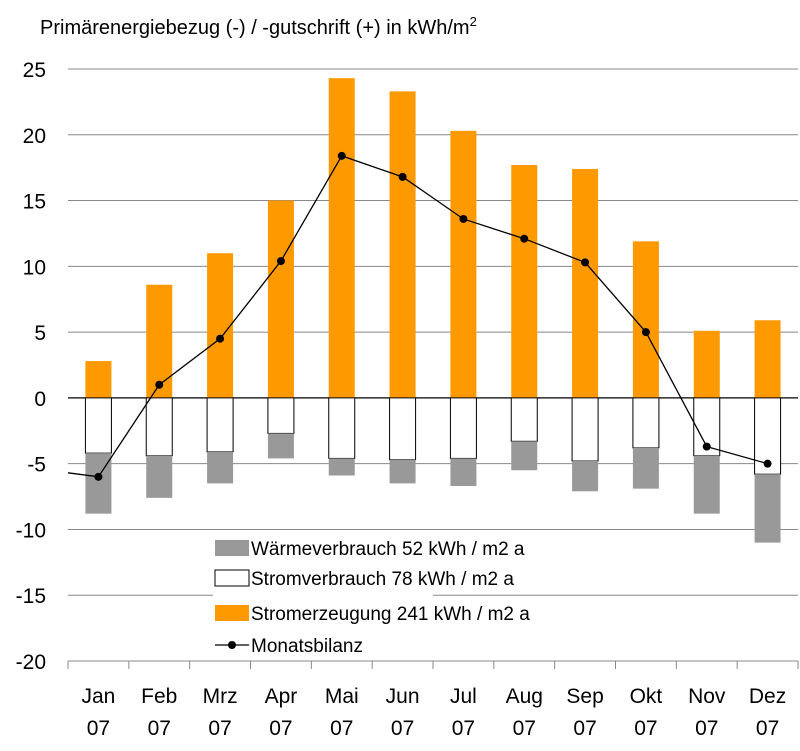  I want to click on x-tick-label: Aug, so click(524, 696).